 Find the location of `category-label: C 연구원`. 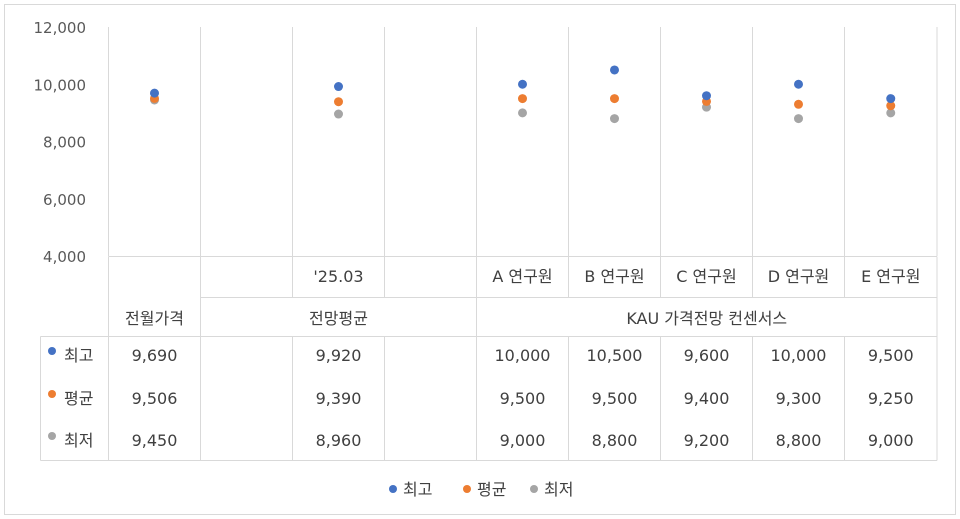

category-label: C 연구원 is located at coordinates (706, 276).